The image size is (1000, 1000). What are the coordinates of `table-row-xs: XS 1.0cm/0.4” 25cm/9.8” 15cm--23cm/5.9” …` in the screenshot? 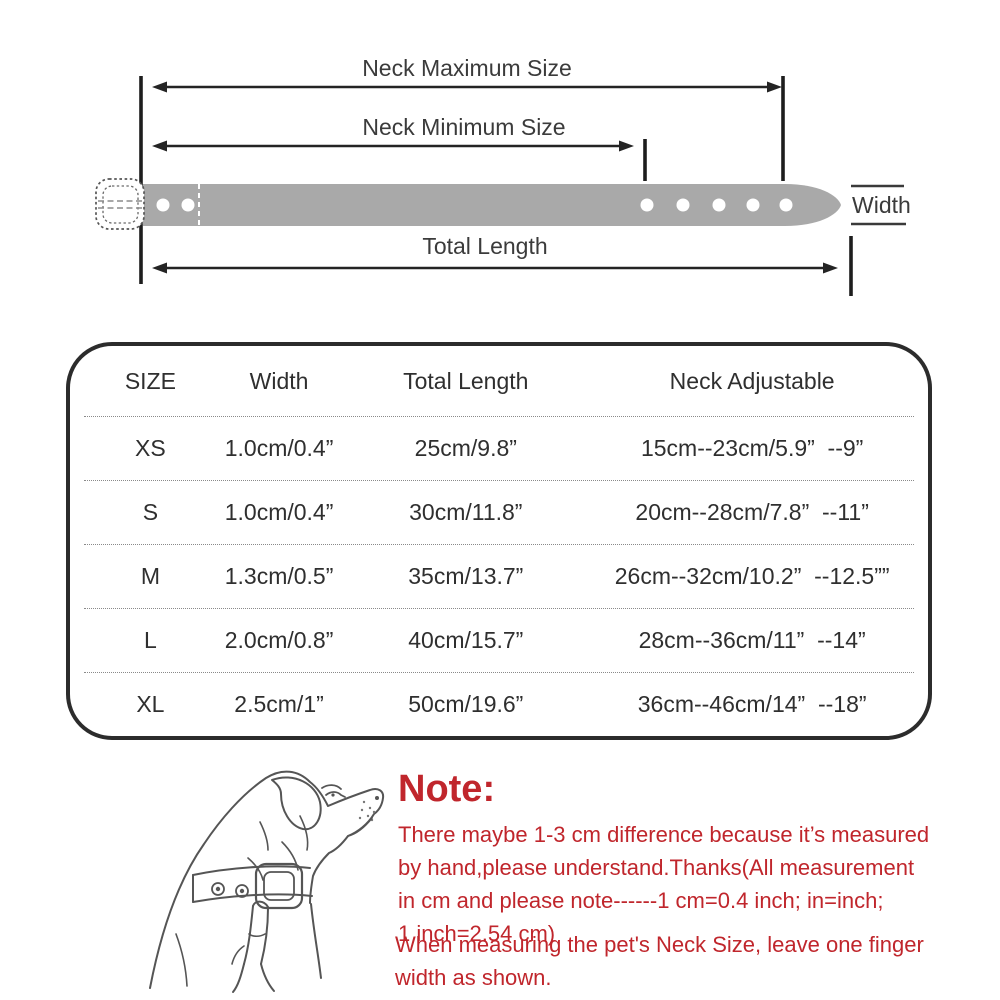 It's located at (499, 449).